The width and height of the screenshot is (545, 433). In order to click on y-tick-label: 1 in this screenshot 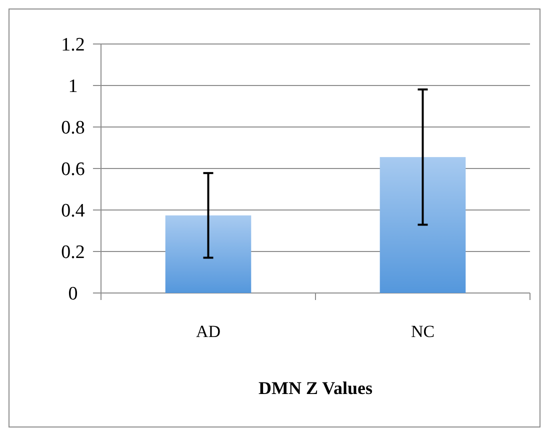, I will do `click(73, 87)`.